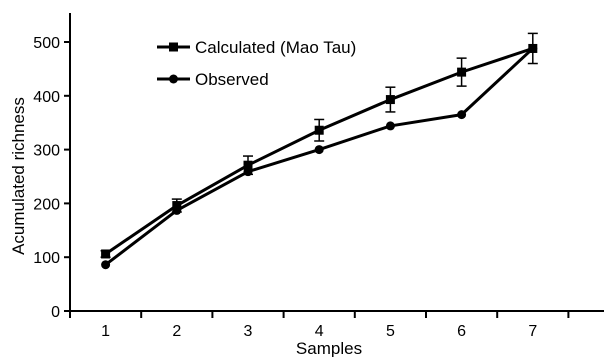 The height and width of the screenshot is (357, 608). Describe the element at coordinates (461, 331) in the screenshot. I see `x-tick-label: 6` at that location.